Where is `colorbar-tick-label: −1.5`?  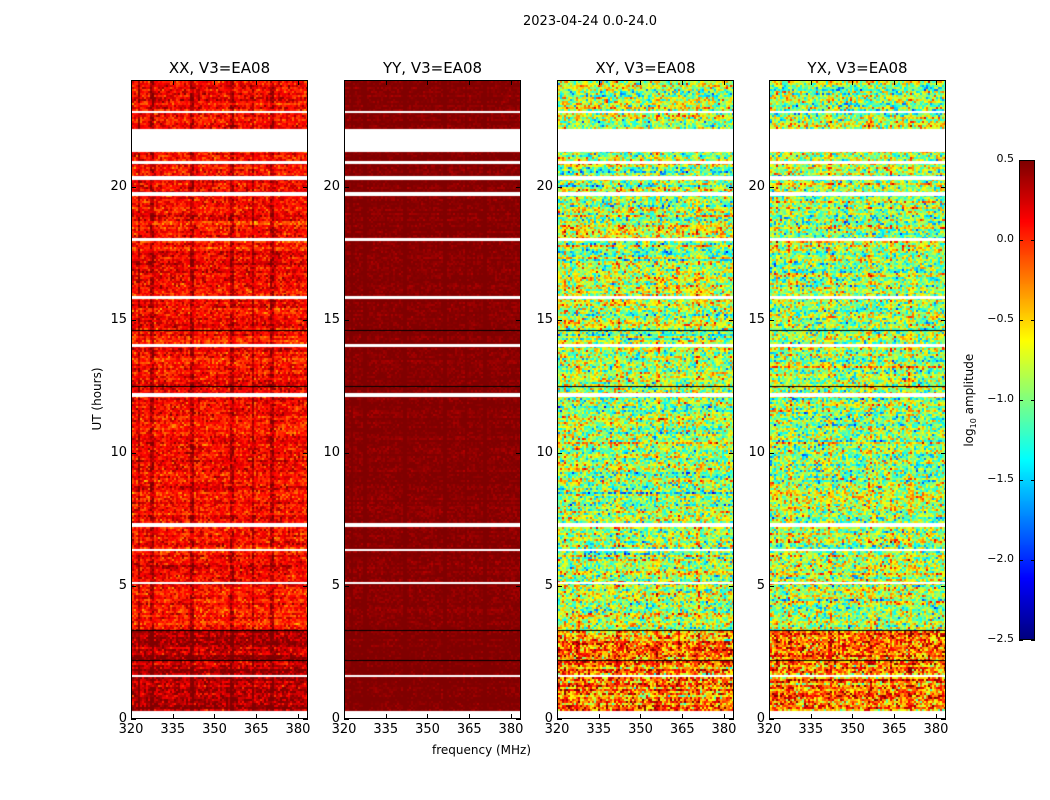 colorbar-tick-label: −1.5 is located at coordinates (1000, 478).